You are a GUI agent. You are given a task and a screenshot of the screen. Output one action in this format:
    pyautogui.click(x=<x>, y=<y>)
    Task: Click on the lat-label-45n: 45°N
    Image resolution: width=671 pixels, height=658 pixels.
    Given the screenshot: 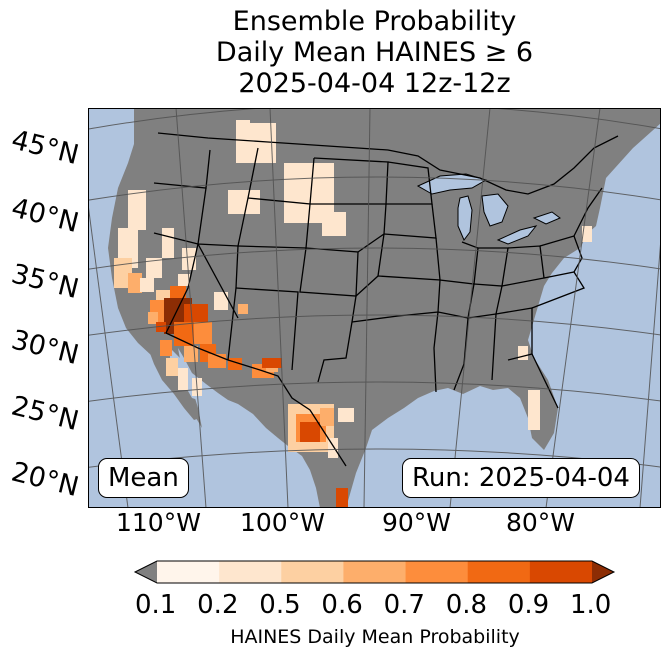 What is the action you would take?
    pyautogui.click(x=45, y=148)
    